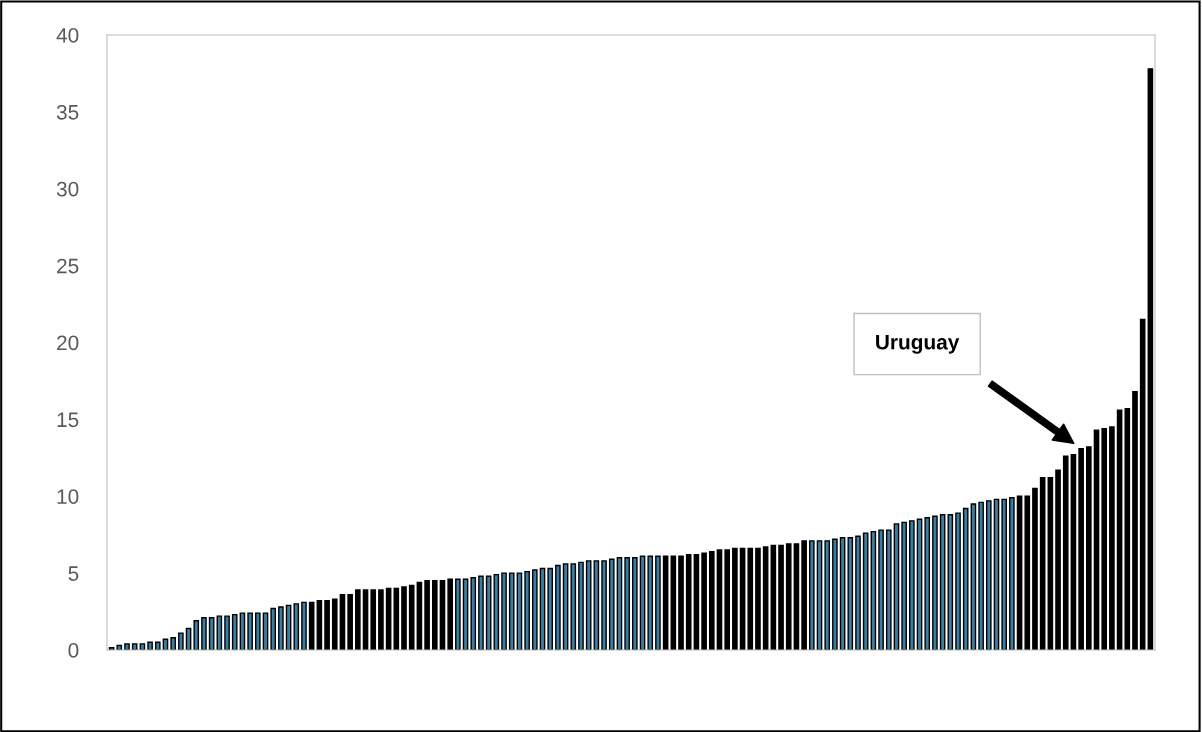  I want to click on y-tick-label: 25, so click(68, 266).